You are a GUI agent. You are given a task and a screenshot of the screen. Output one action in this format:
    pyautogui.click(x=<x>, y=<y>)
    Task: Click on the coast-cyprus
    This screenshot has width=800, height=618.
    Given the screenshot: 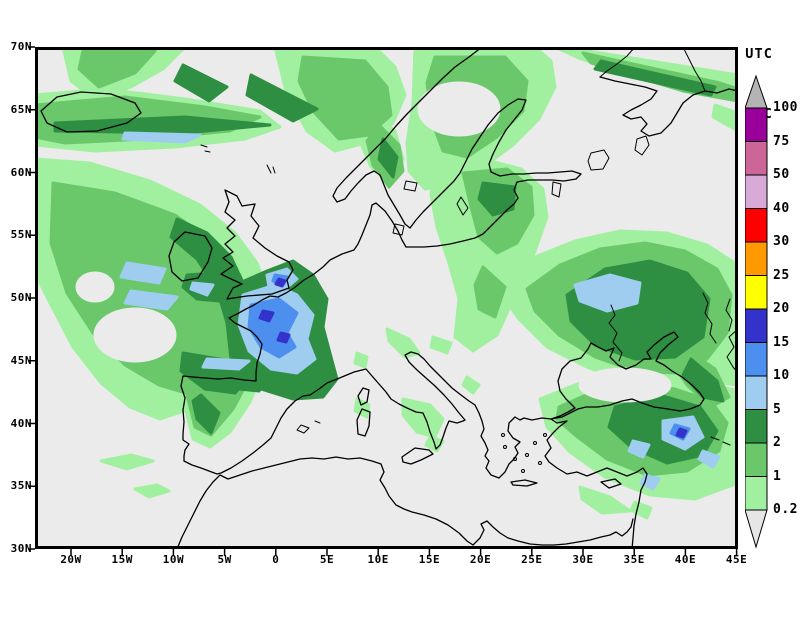 What is the action you would take?
    pyautogui.click(x=611, y=483)
    